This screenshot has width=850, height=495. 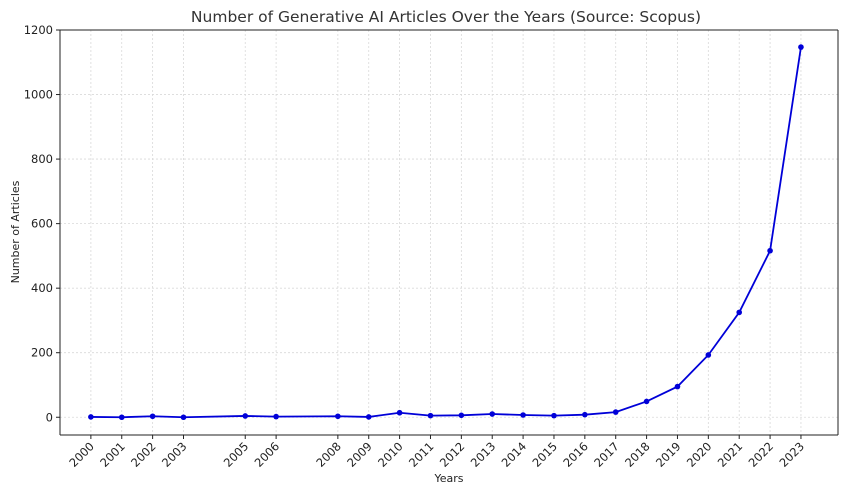 I want to click on x-tick-label: 2013, so click(x=483, y=454).